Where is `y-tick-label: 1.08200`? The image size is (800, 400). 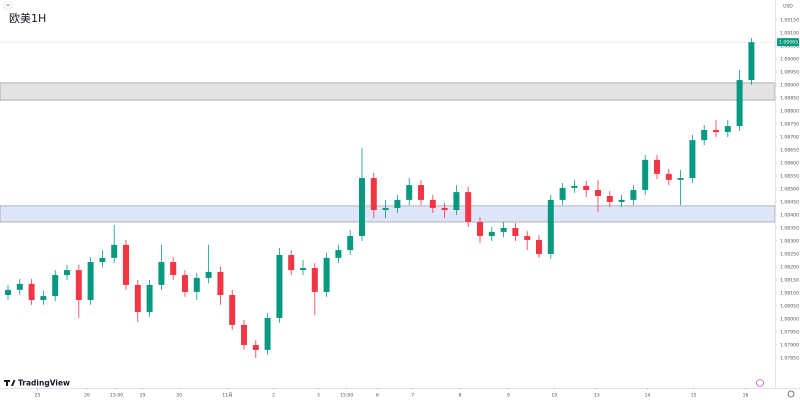 y-tick-label: 1.08200 is located at coordinates (789, 267).